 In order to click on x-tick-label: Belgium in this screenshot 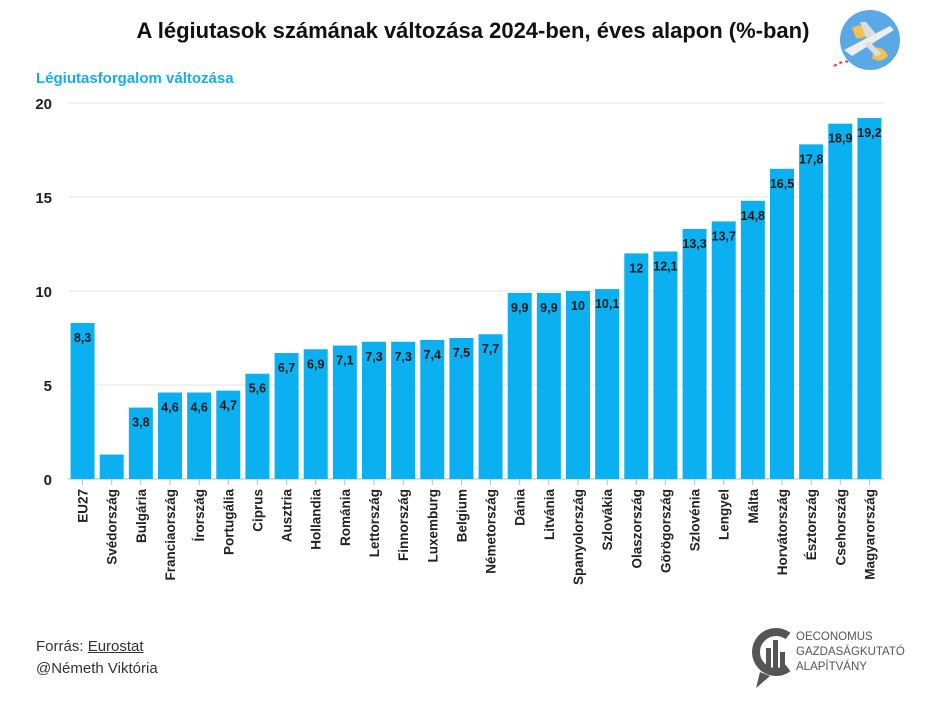, I will do `click(461, 515)`.